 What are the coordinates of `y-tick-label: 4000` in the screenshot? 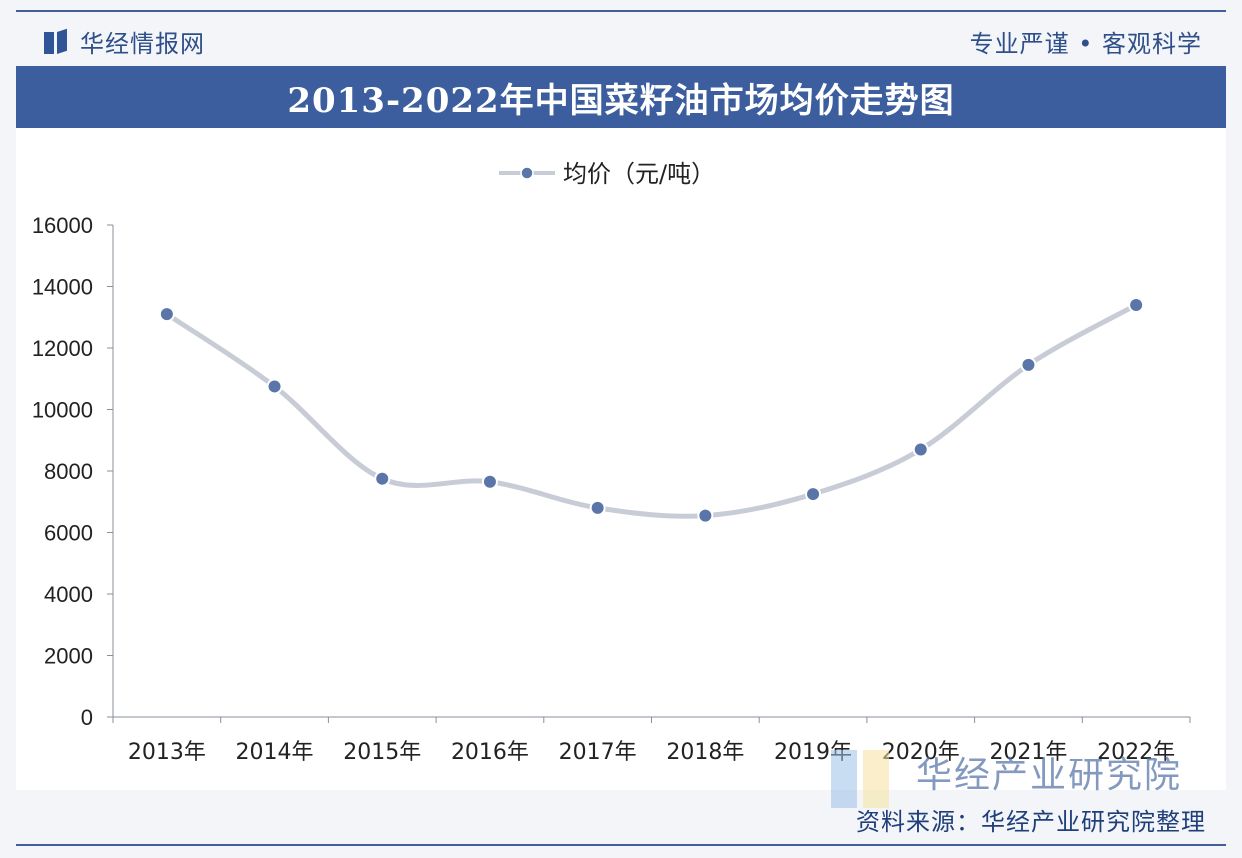 It's located at (68, 594).